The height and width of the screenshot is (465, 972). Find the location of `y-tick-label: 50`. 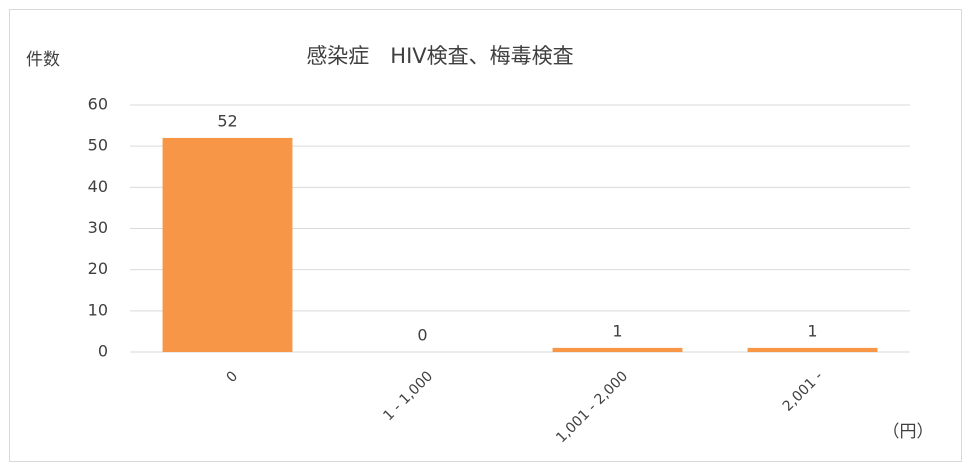

y-tick-label: 50 is located at coordinates (98, 145).